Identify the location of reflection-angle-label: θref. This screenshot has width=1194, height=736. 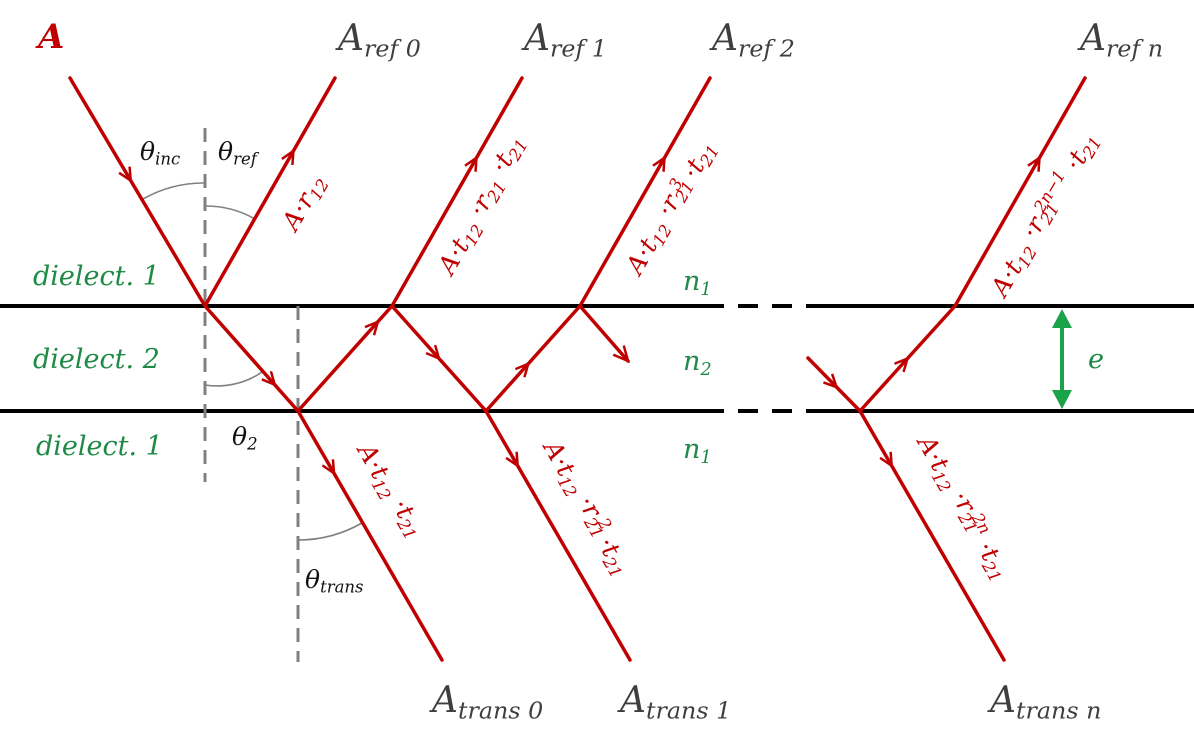
(239, 153).